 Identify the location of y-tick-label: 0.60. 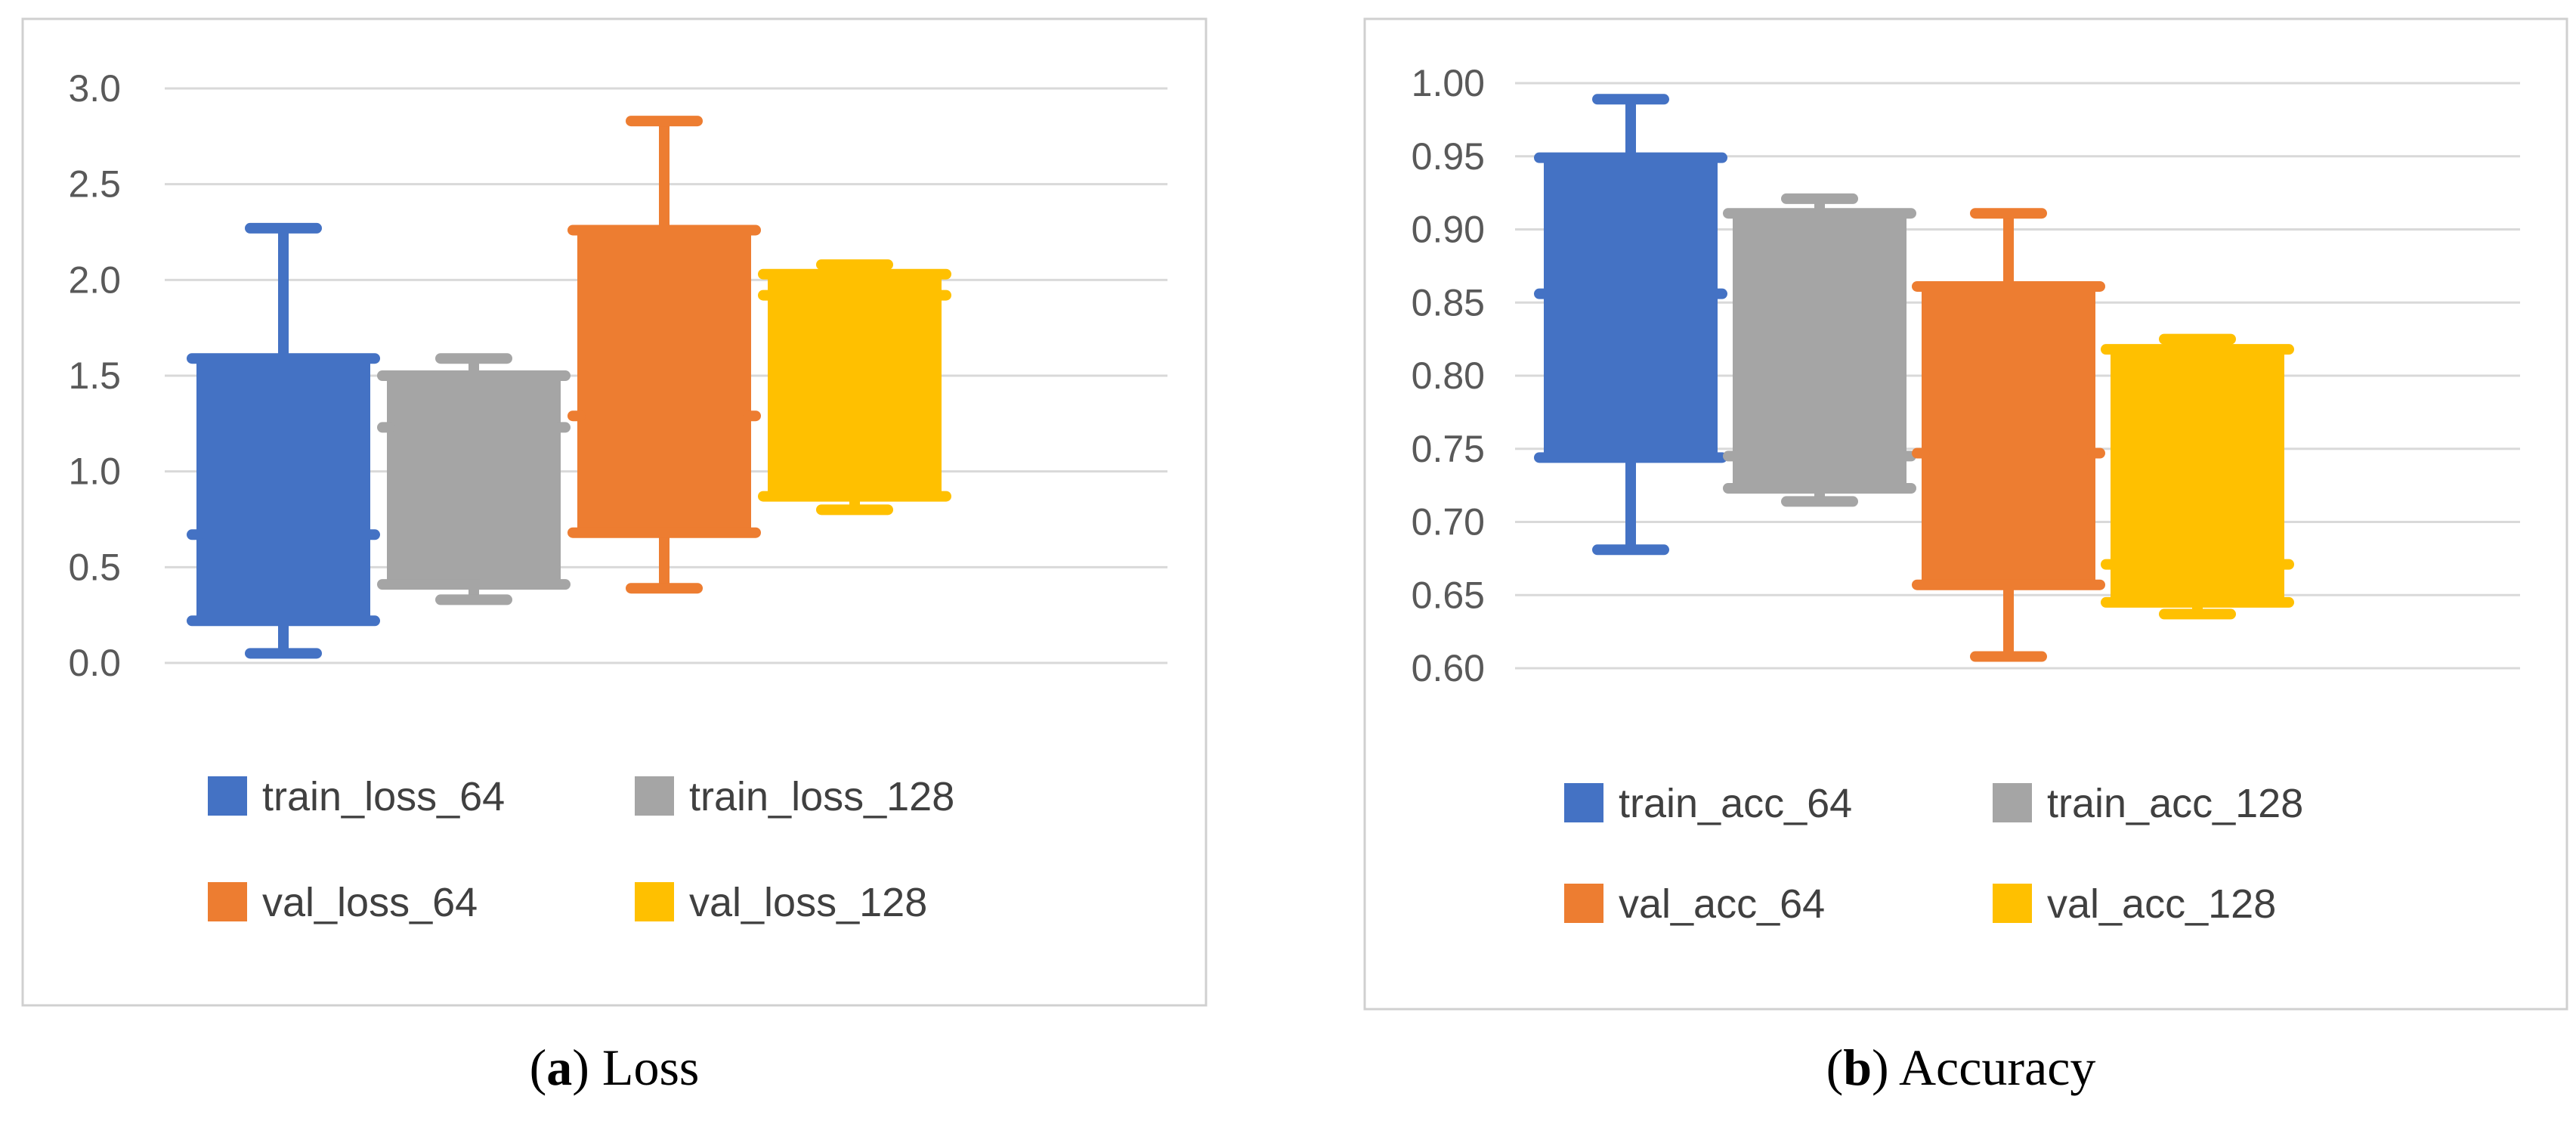
(1448, 668).